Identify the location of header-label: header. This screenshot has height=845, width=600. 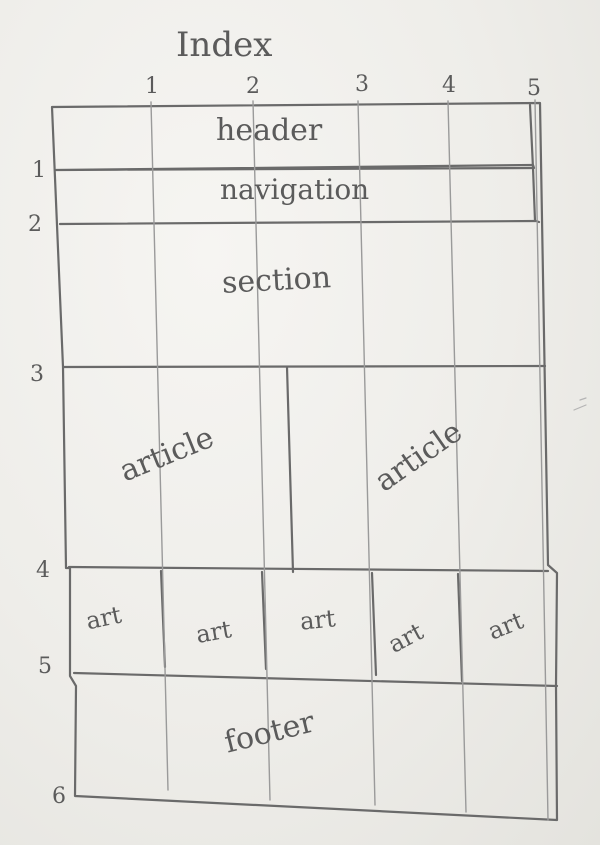
(269, 130).